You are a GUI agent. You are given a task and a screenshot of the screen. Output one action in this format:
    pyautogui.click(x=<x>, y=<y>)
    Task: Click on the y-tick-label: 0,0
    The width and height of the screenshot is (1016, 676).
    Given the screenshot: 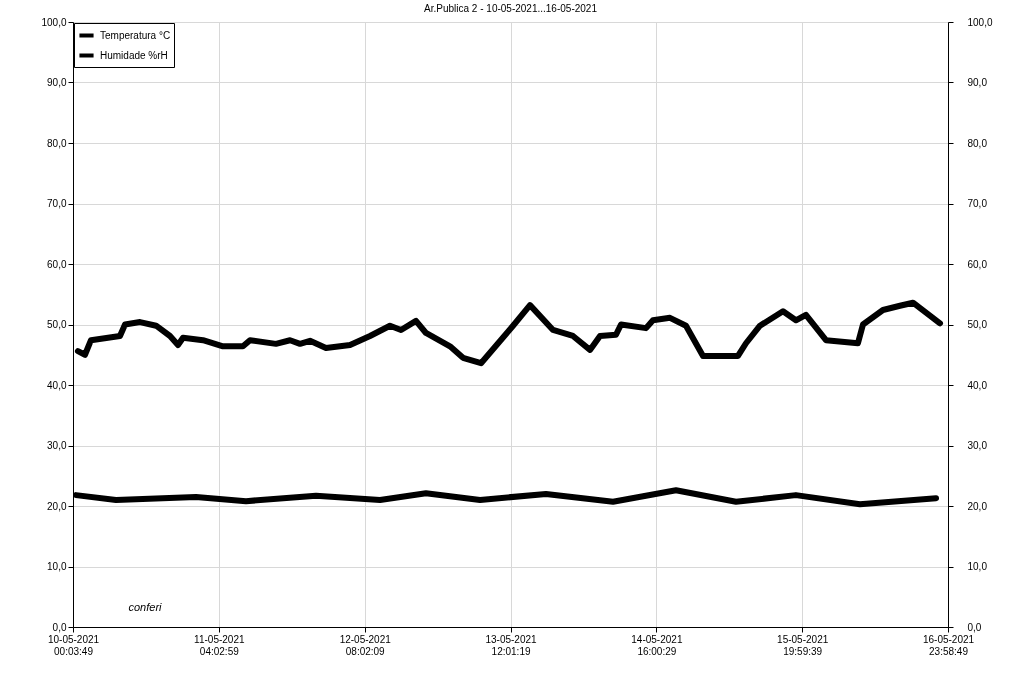 What is the action you would take?
    pyautogui.click(x=59, y=627)
    